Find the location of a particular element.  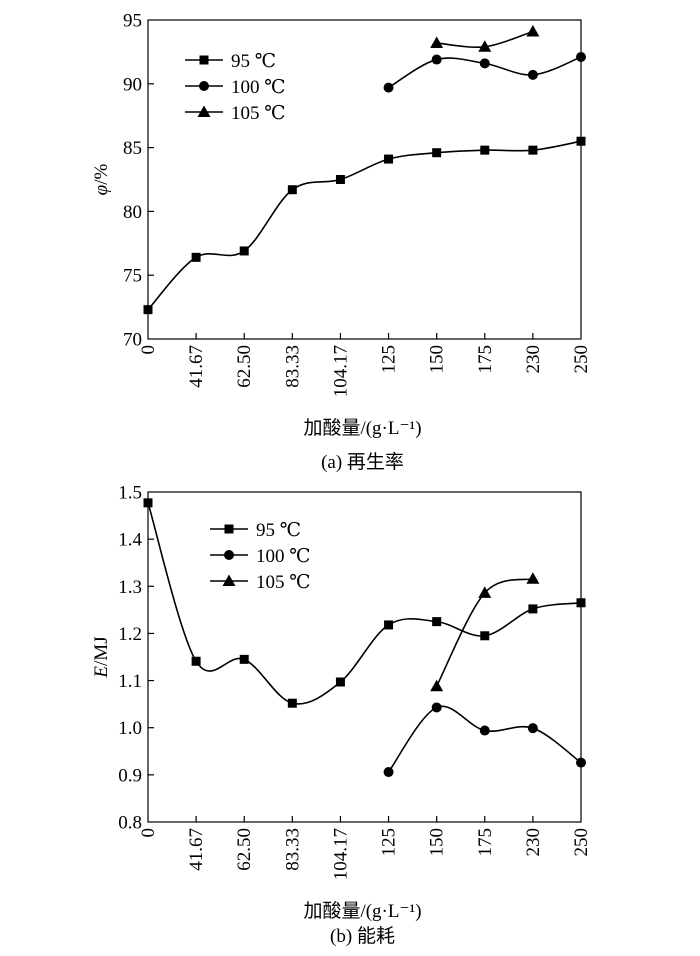

y-tick-label: 0.9 is located at coordinates (130, 775).